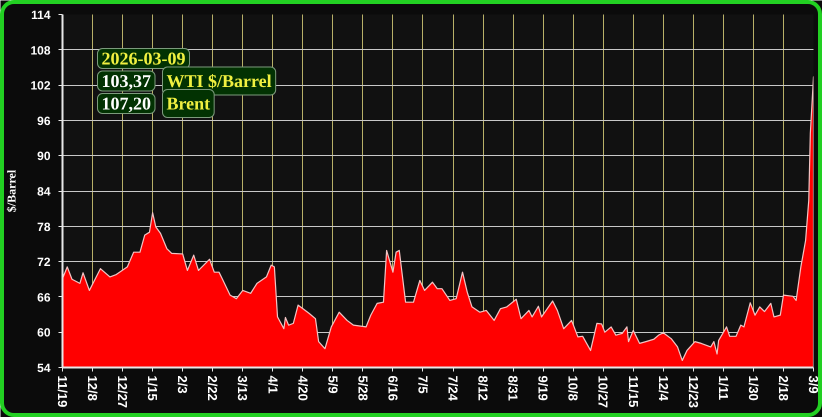 The image size is (822, 417). Describe the element at coordinates (663, 389) in the screenshot. I see `x-tick-label: 12/4` at that location.